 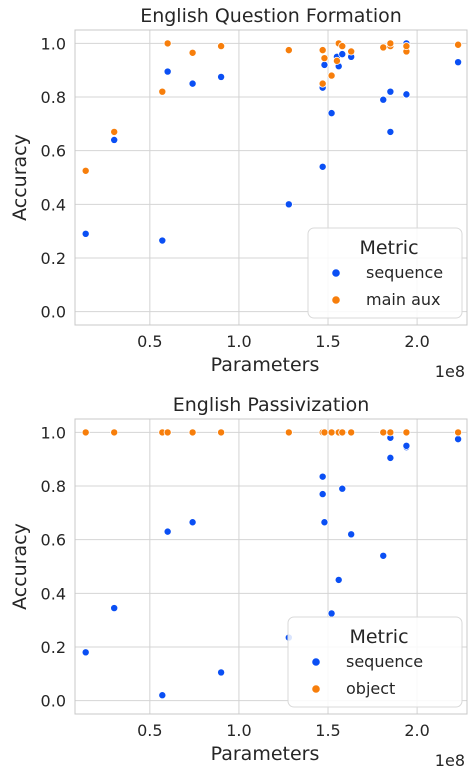 I want to click on legend-entry-label: sequence, so click(x=404, y=272).